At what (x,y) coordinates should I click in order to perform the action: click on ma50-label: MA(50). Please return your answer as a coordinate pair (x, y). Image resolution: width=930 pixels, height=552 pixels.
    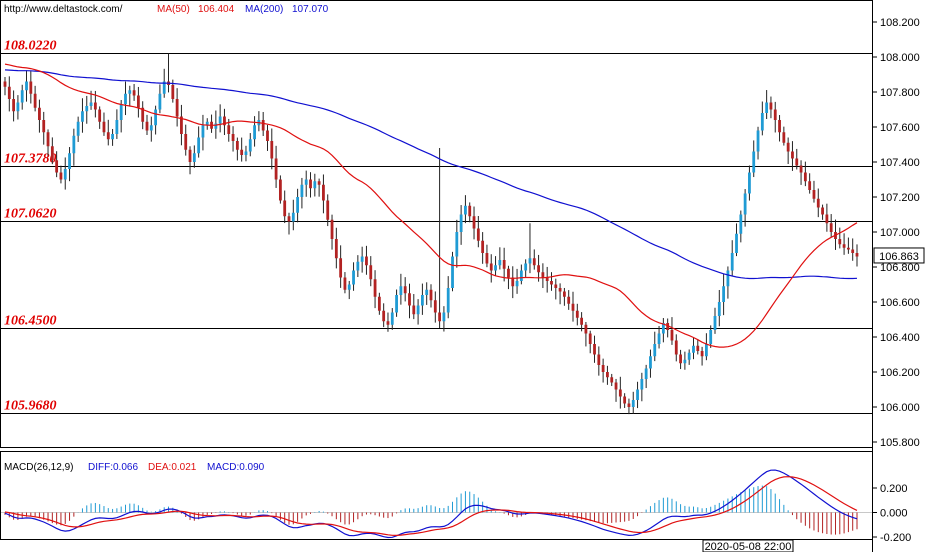
    Looking at the image, I should click on (173, 9).